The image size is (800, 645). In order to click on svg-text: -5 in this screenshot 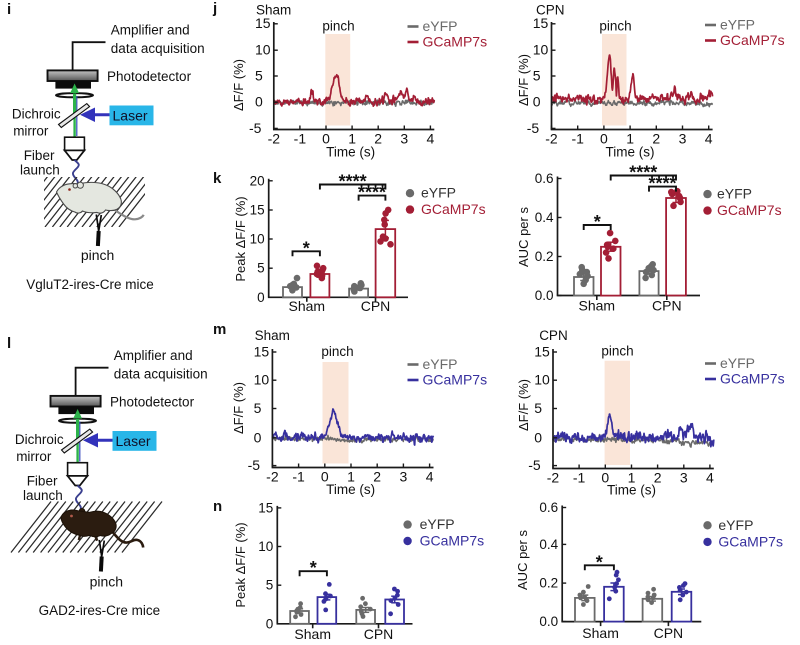, I will do `click(255, 128)`.